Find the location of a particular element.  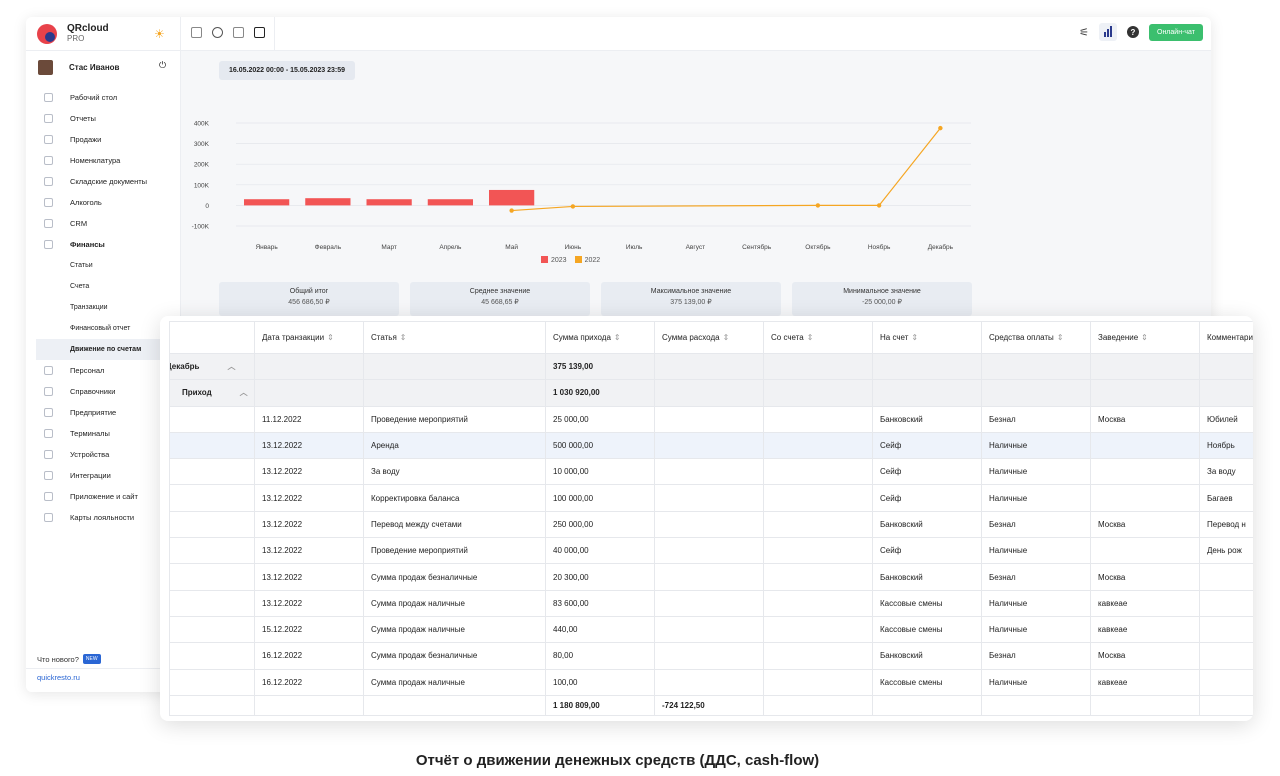

reports-icon is located at coordinates (48, 118).